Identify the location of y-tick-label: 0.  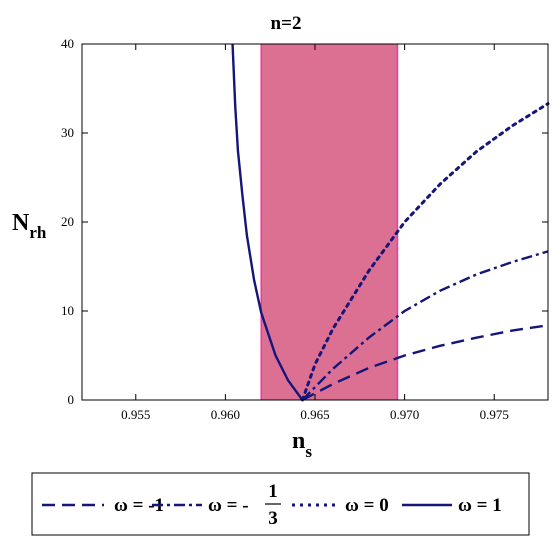
(71, 399).